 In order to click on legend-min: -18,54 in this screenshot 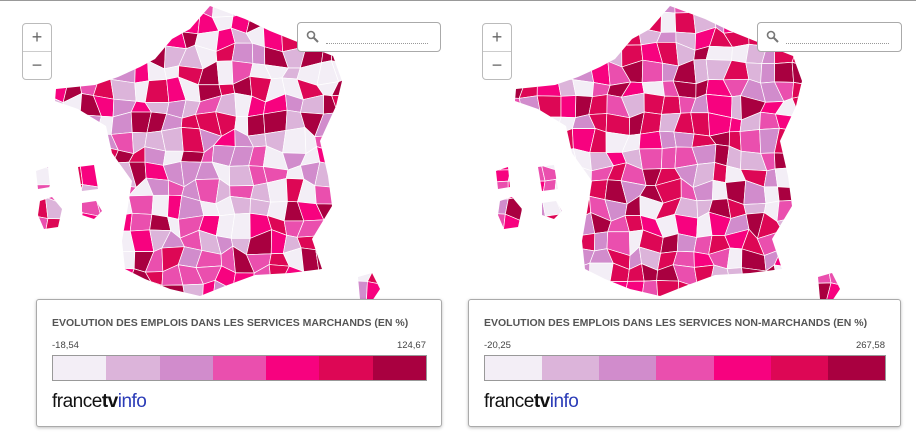, I will do `click(65, 345)`.